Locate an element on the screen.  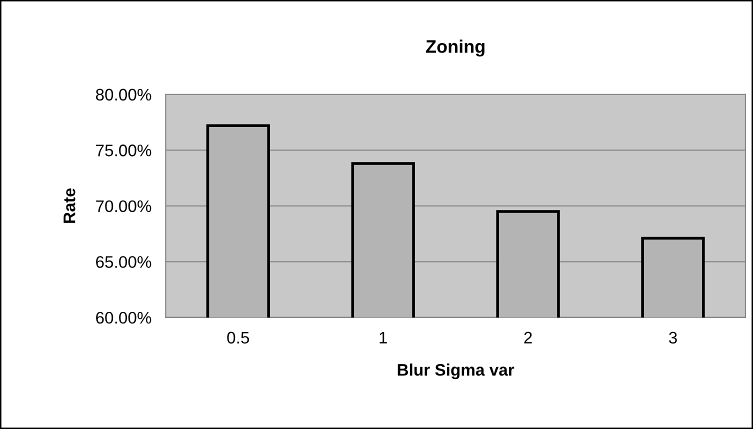
y-tick-label: 60.00% is located at coordinates (124, 318).